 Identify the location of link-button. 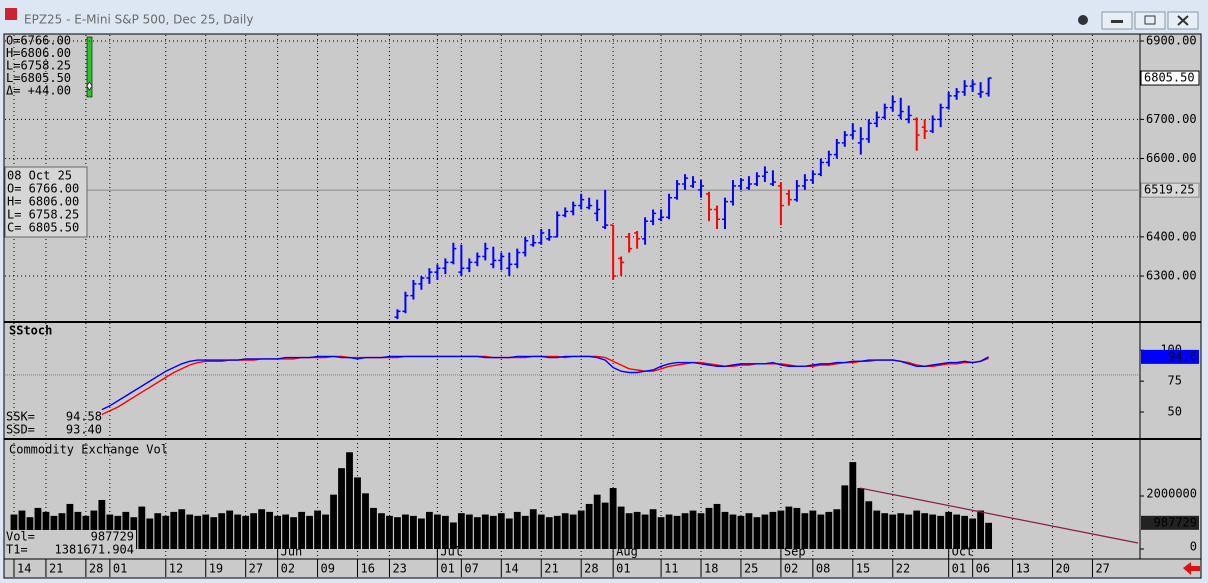
(1083, 20).